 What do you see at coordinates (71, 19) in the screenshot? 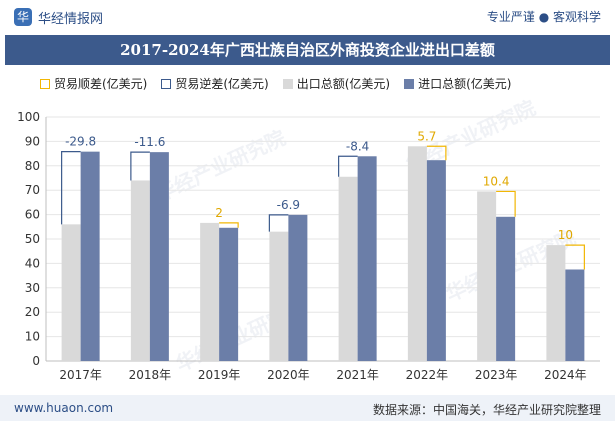
I see `brand-name: 华经情报网` at bounding box center [71, 19].